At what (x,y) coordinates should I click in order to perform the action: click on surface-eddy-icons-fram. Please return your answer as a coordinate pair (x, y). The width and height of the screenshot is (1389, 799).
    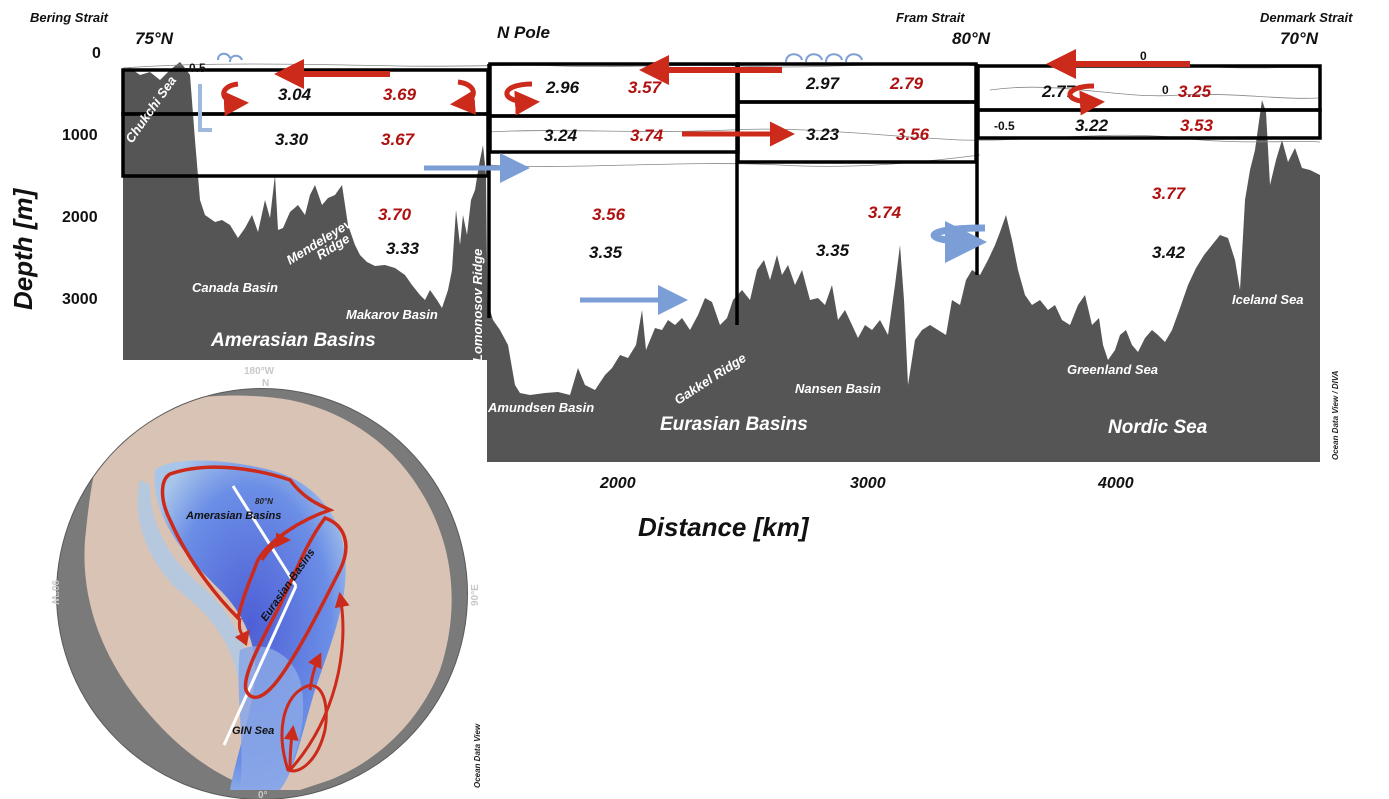
    Looking at the image, I should click on (824, 58).